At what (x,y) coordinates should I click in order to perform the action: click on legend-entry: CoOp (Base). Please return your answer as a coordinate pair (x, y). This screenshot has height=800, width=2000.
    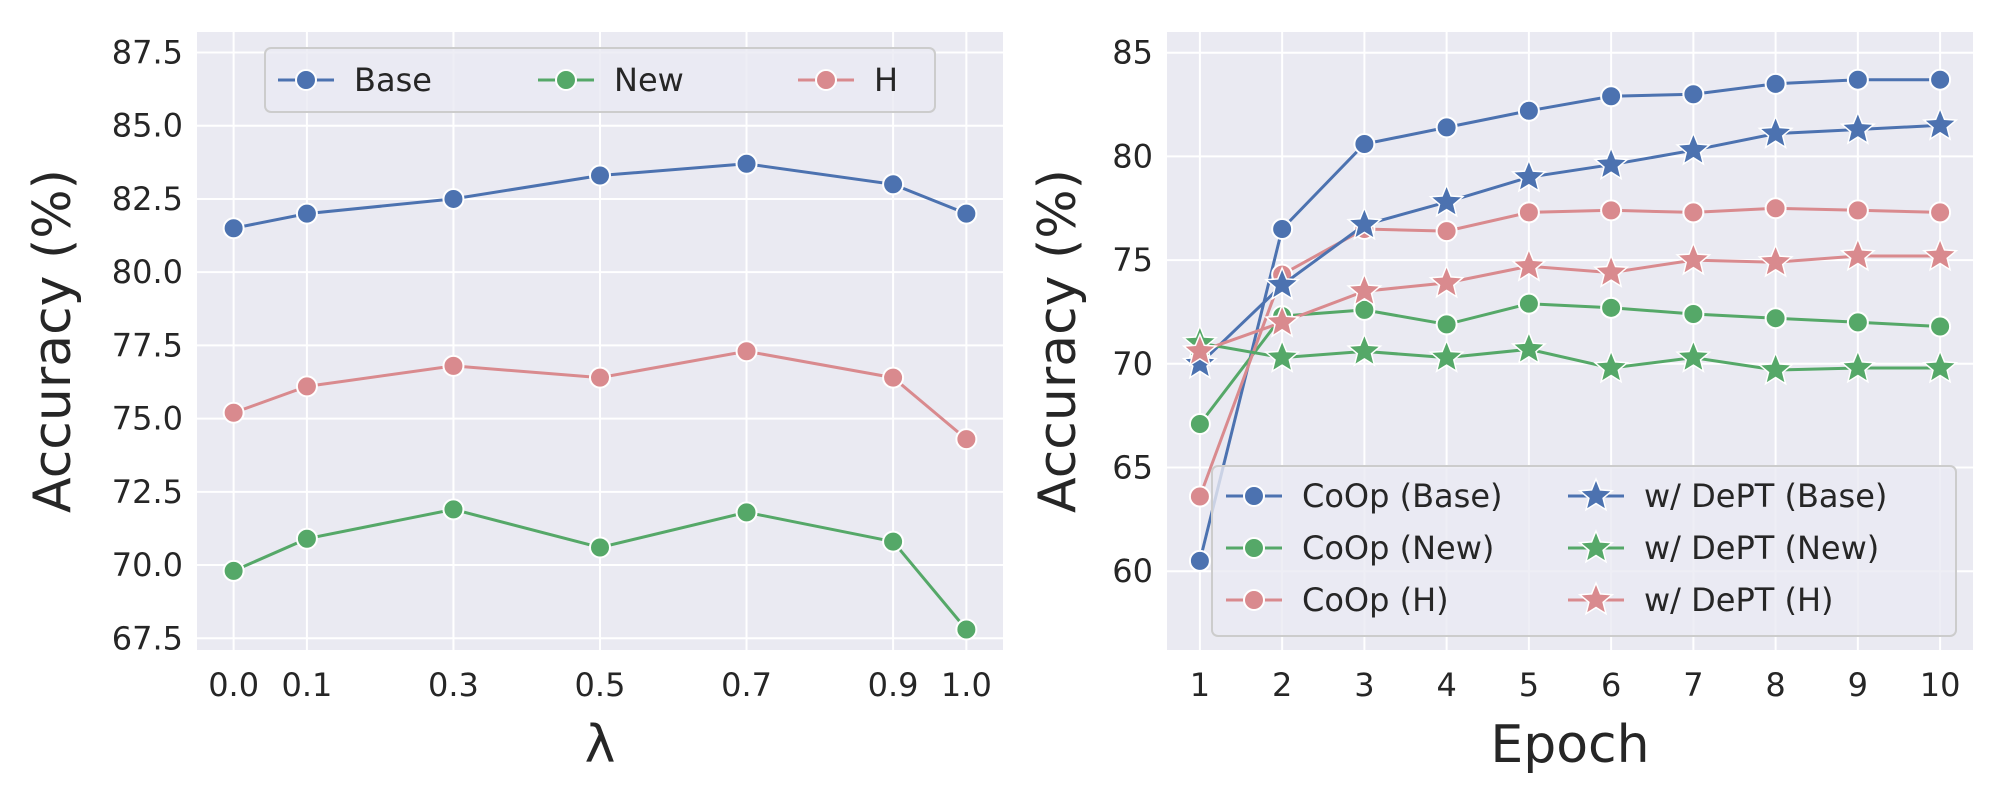
    Looking at the image, I should click on (1364, 496).